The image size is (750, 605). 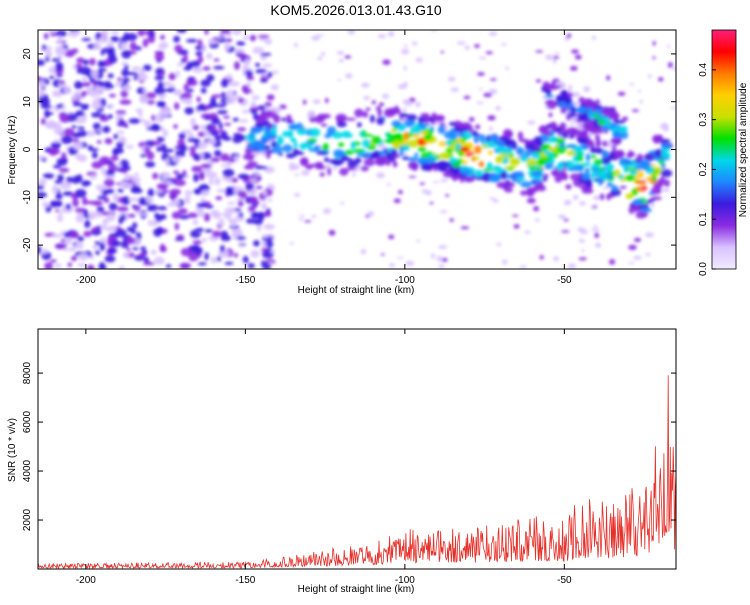 What do you see at coordinates (27, 197) in the screenshot?
I see `y-tick-label: -10` at bounding box center [27, 197].